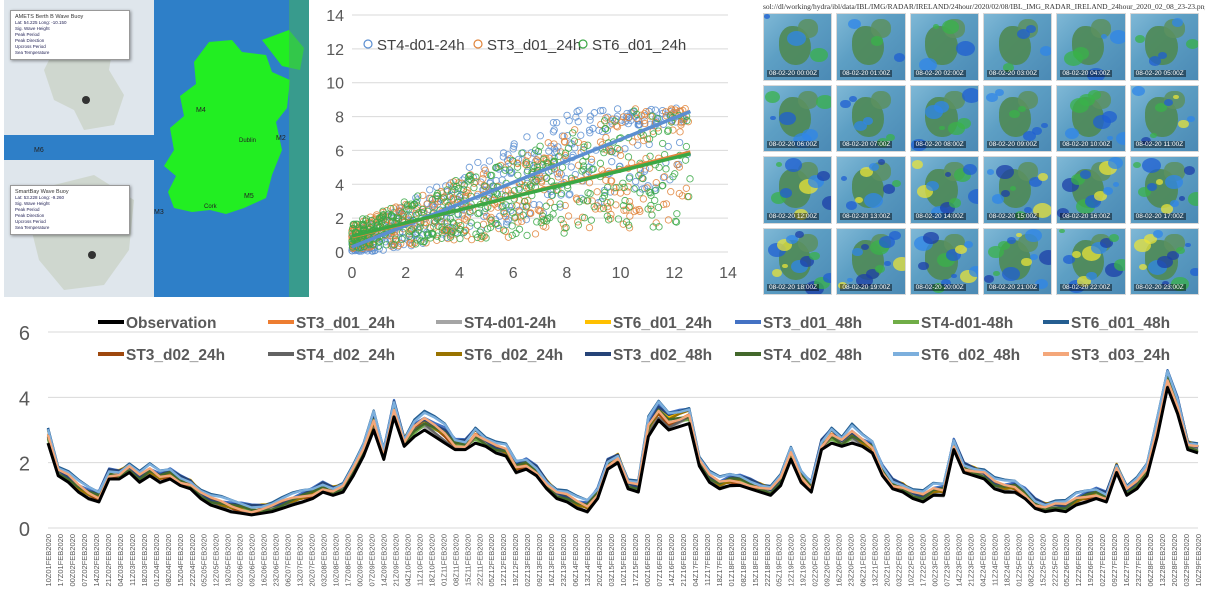 The height and width of the screenshot is (598, 1205). What do you see at coordinates (491, 560) in the screenshot?
I see `x-tick-label: 05Z12FEB2020` at bounding box center [491, 560].